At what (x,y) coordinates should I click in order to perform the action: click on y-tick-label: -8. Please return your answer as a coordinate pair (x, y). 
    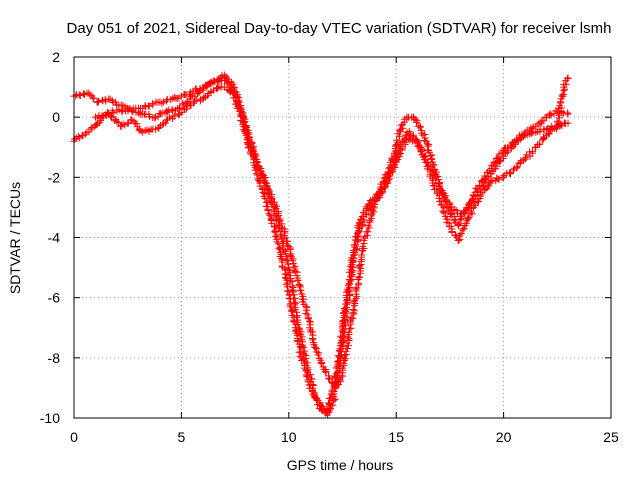
    Looking at the image, I should click on (54, 358).